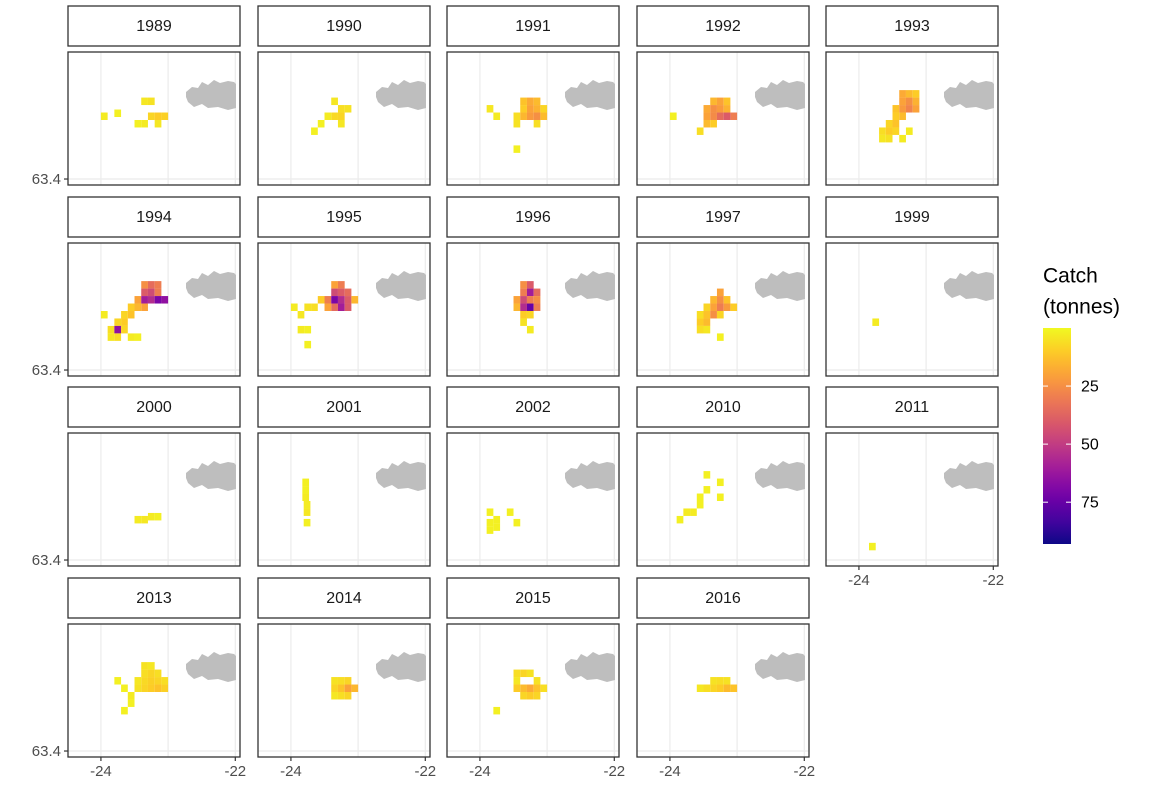  What do you see at coordinates (533, 26) in the screenshot?
I see `strip-label: 1991` at bounding box center [533, 26].